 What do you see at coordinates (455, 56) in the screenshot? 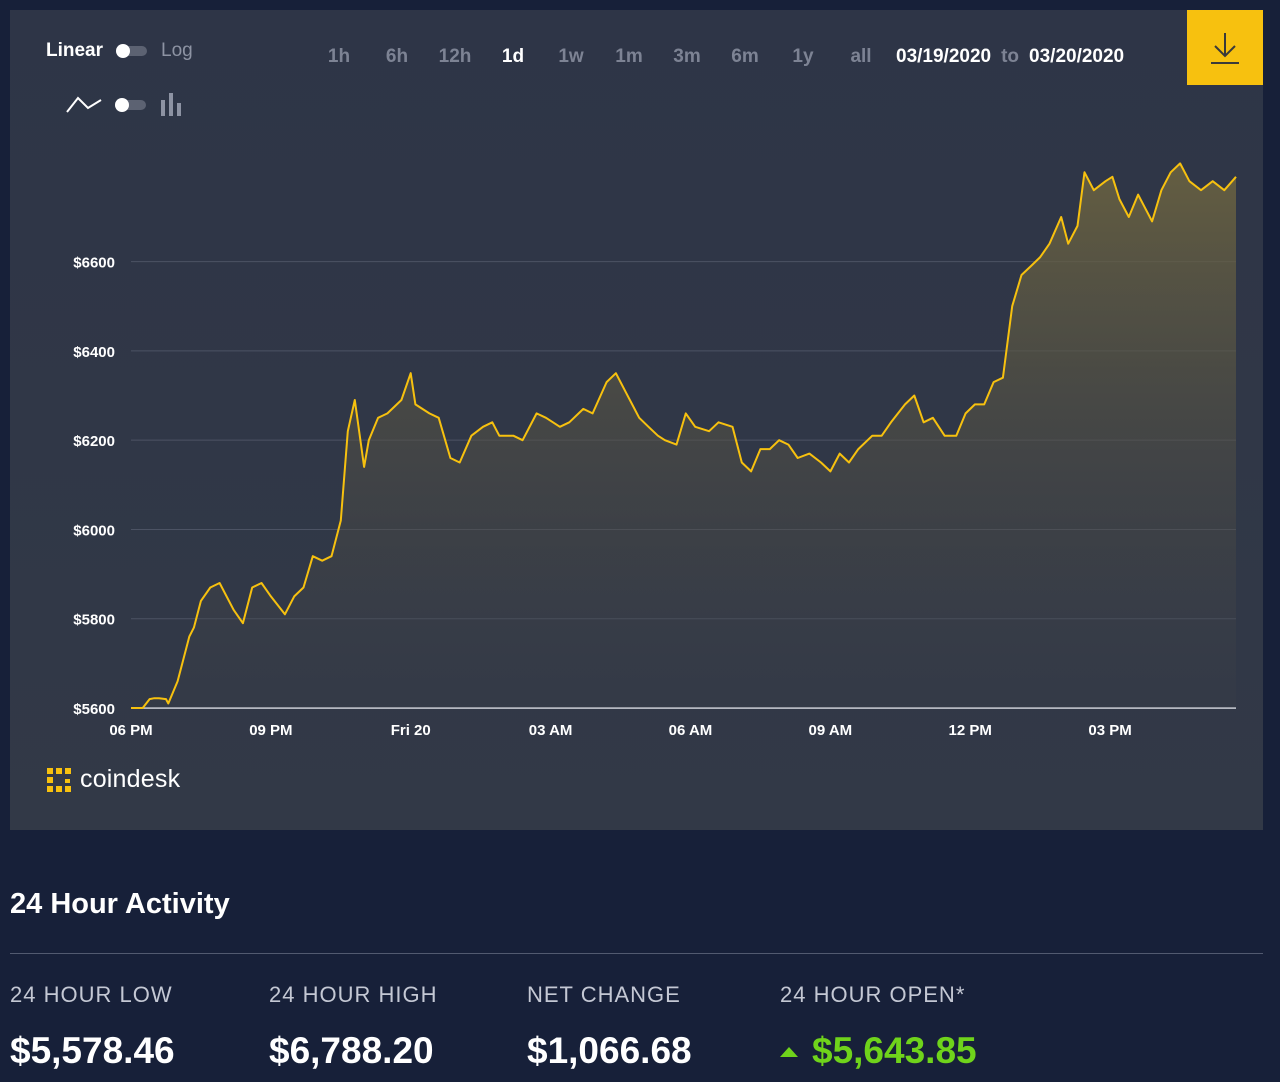
I see `range-12h: 12h` at bounding box center [455, 56].